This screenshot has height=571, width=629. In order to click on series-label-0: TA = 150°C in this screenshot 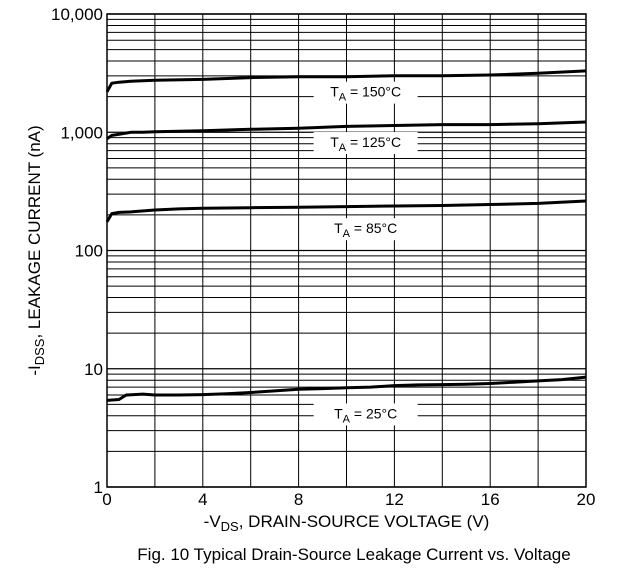, I will do `click(365, 94)`.